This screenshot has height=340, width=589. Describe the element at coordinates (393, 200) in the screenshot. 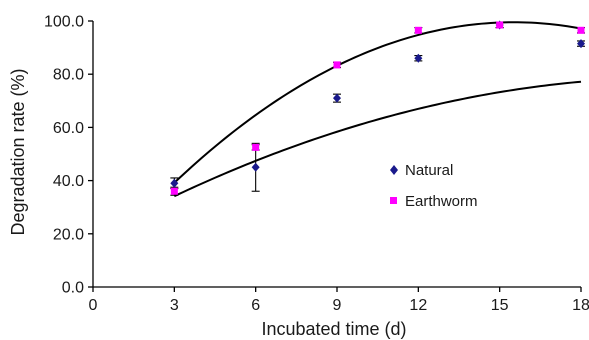

I see `legend-earthworm-marker-icon` at that location.